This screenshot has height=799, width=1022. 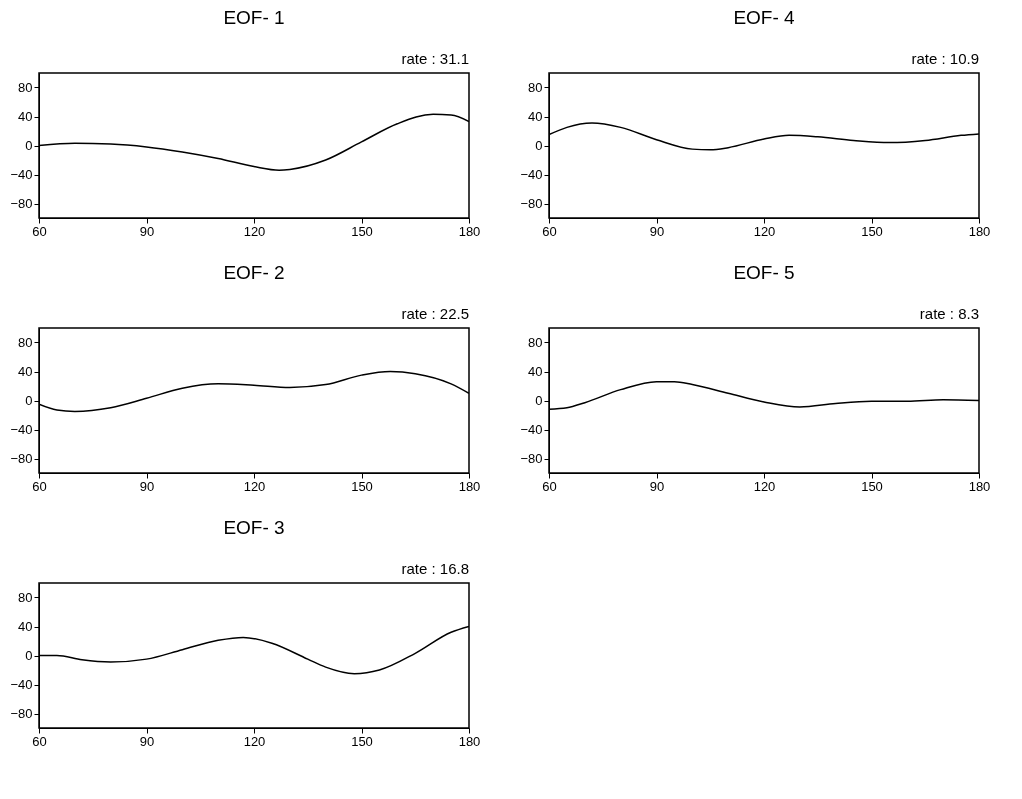 What do you see at coordinates (764, 17) in the screenshot?
I see `chart-title: EOF- 4` at bounding box center [764, 17].